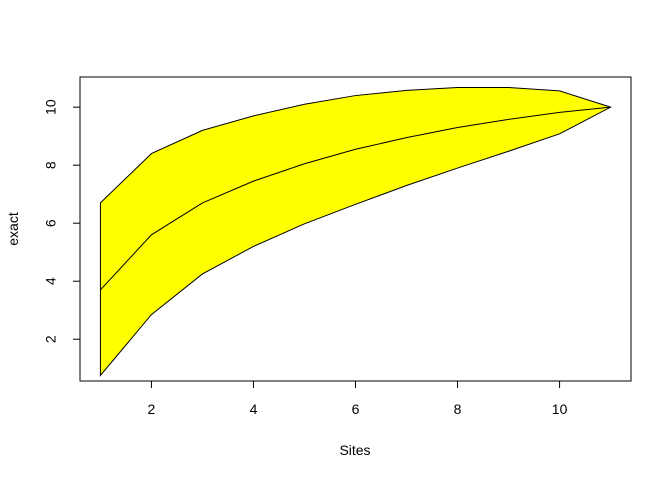 The image size is (672, 480). Describe the element at coordinates (51, 281) in the screenshot. I see `y-tick-label: 4` at that location.